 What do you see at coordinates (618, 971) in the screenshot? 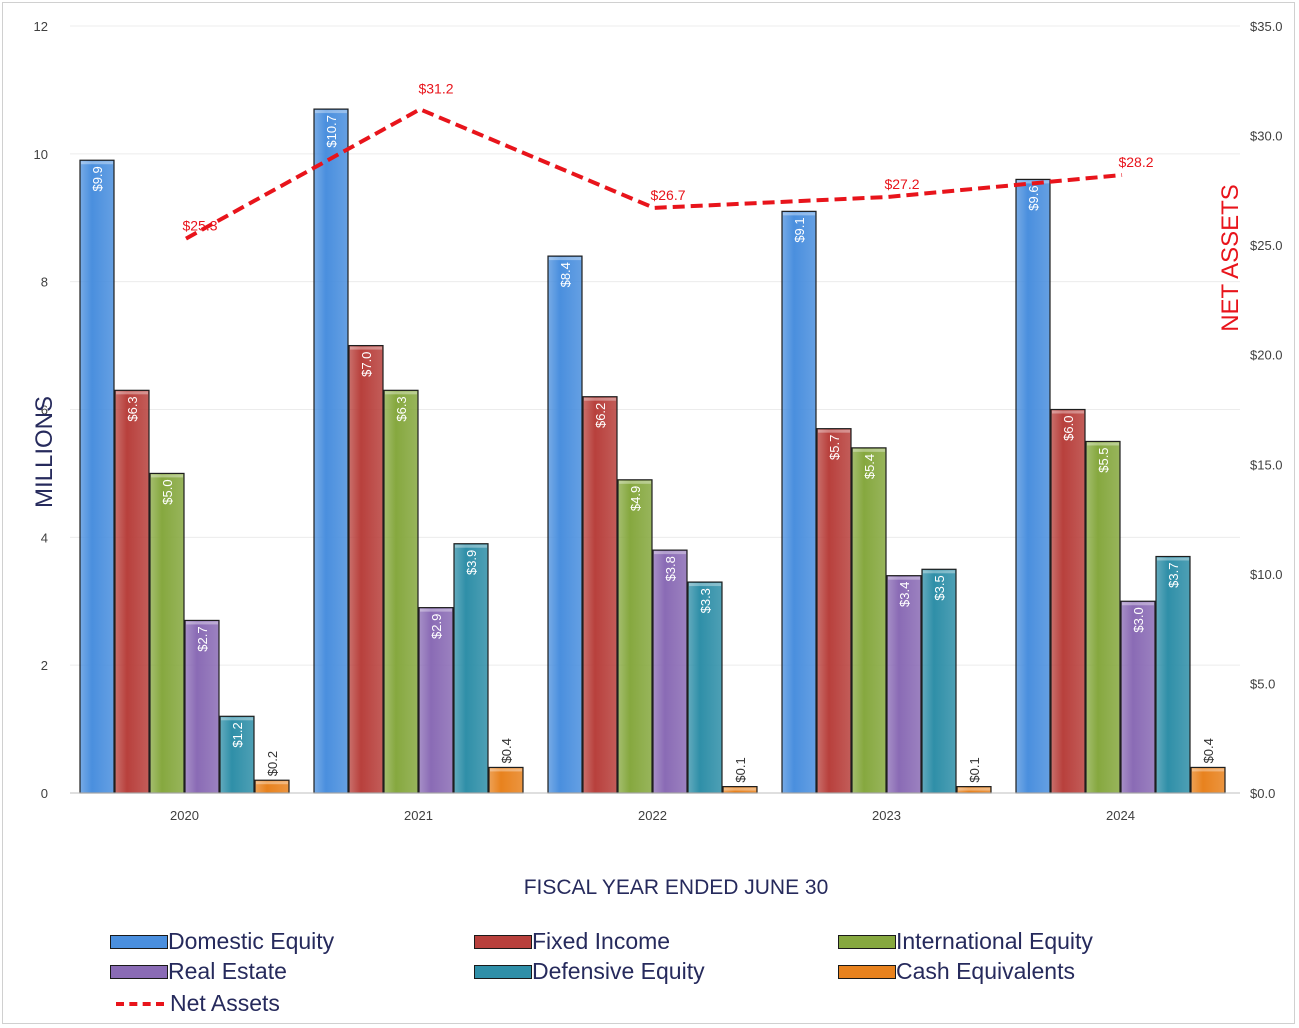
I see `legend-label: Defensive Equity` at bounding box center [618, 971].